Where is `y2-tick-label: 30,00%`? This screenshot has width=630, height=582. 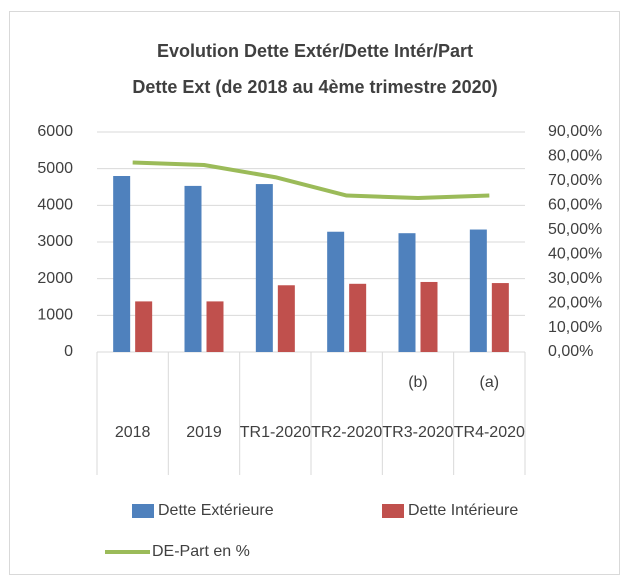
y2-tick-label: 30,00% is located at coordinates (575, 278).